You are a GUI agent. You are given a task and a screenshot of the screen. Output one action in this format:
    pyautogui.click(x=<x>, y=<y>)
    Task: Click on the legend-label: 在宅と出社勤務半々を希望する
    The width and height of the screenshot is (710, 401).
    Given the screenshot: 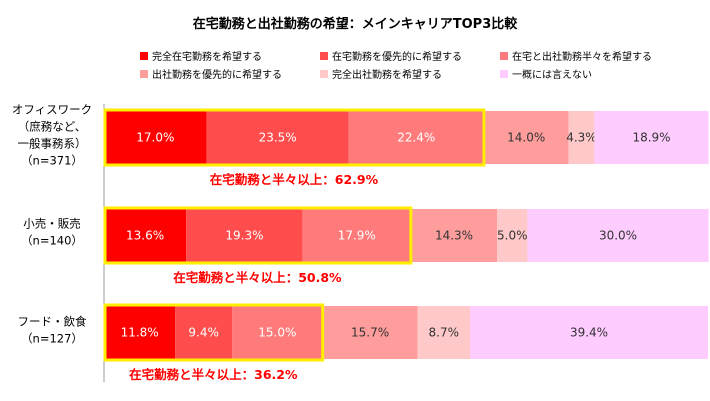 What is the action you would take?
    pyautogui.click(x=582, y=56)
    